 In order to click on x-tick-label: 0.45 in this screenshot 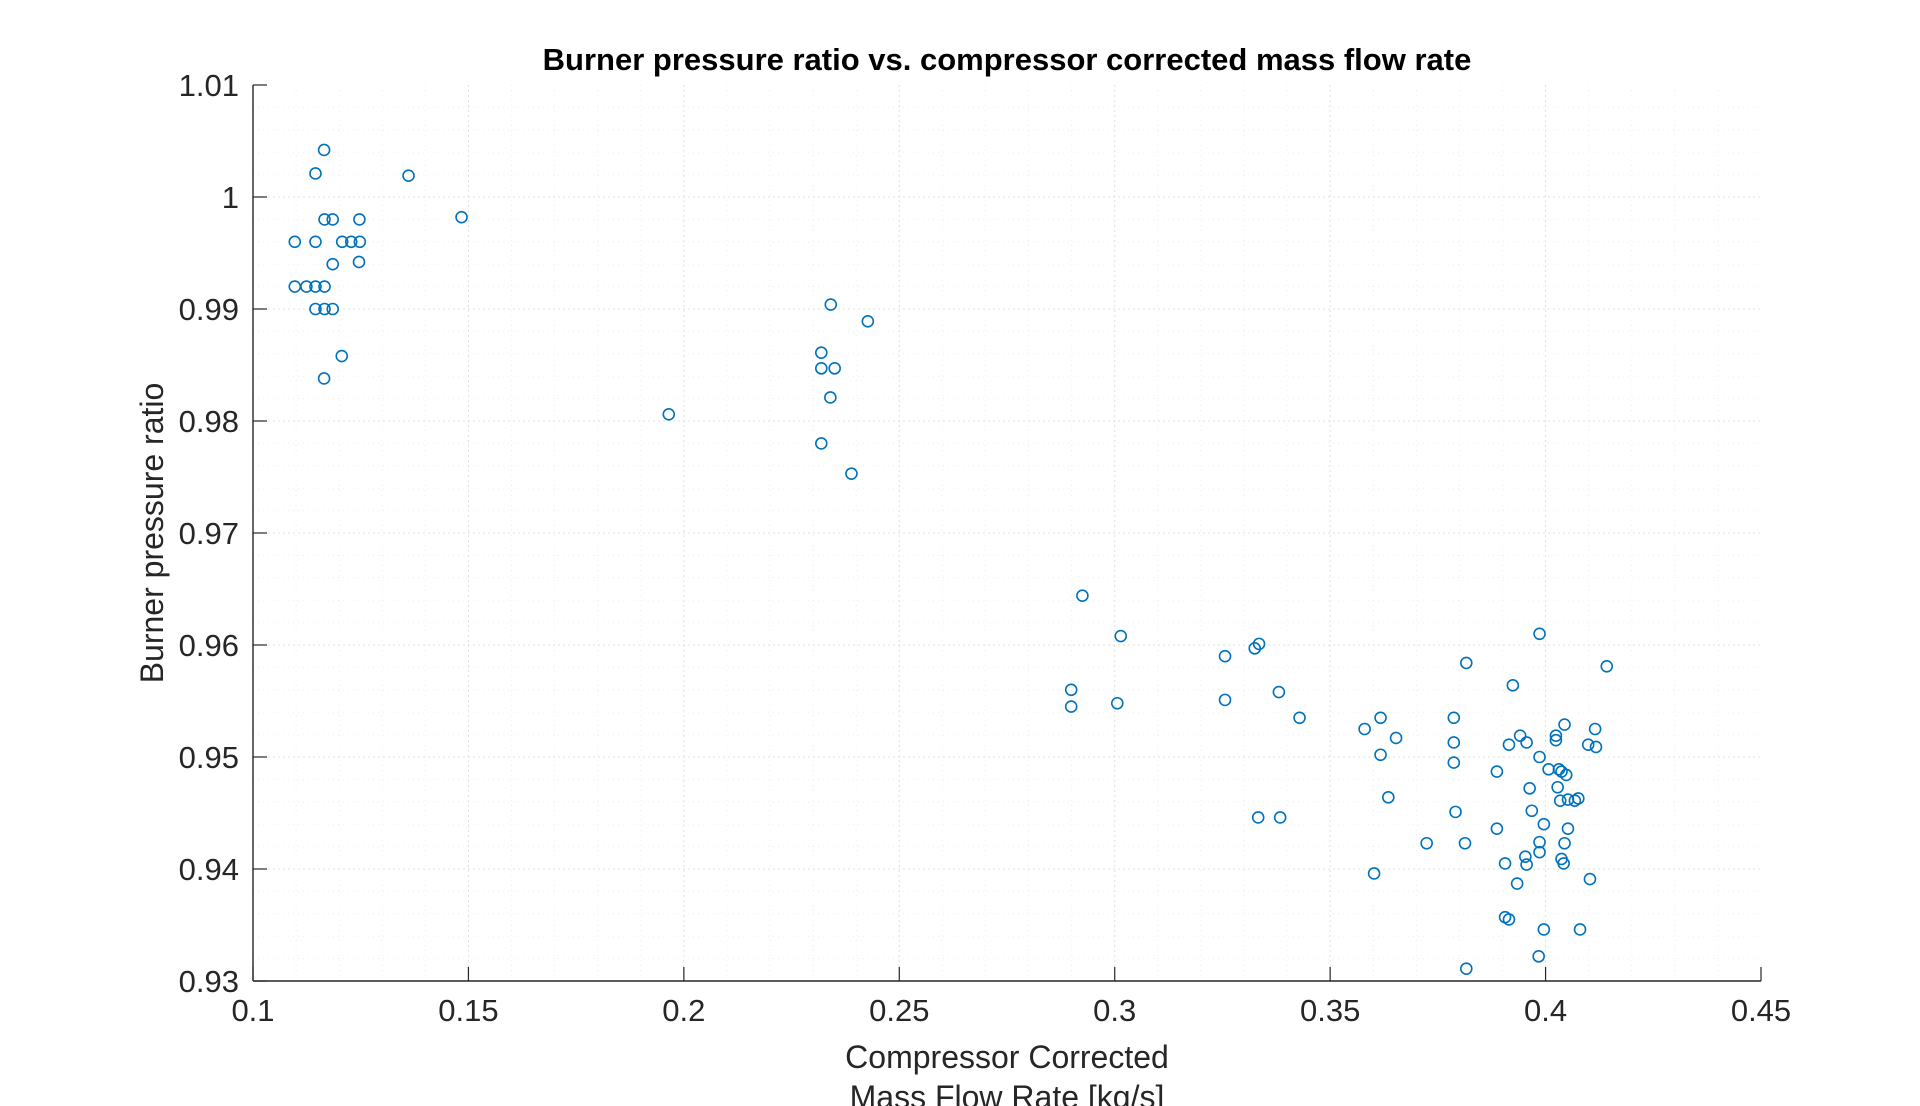, I will do `click(1761, 1010)`.